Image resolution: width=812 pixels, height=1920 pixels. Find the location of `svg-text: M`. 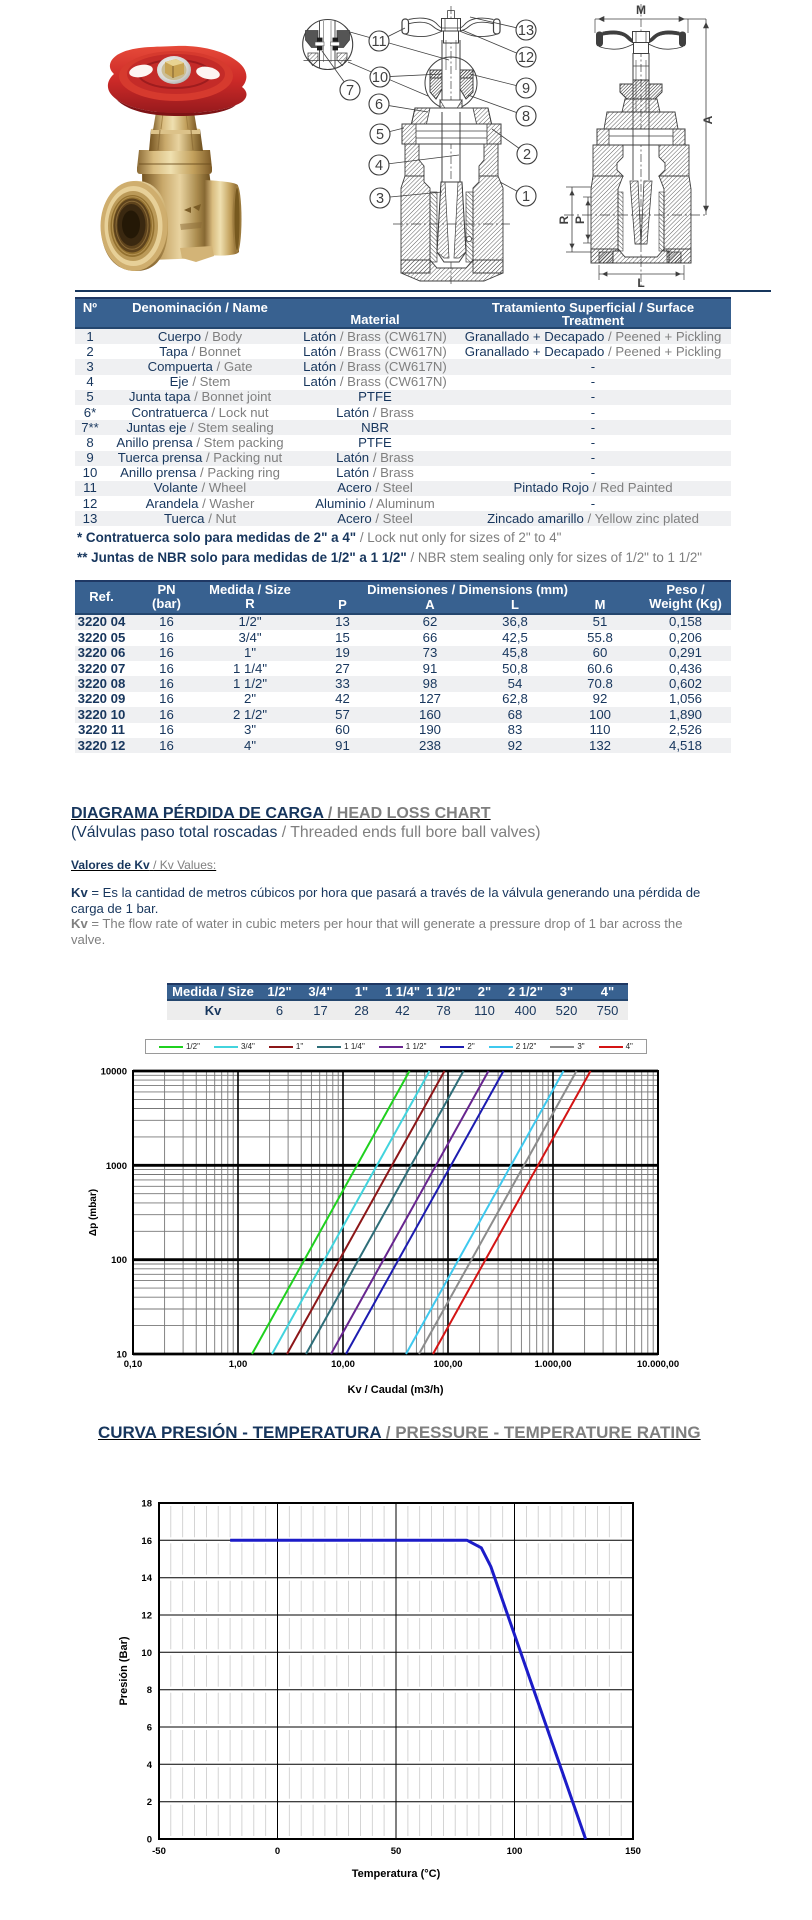

svg-text: M is located at coordinates (641, 10).